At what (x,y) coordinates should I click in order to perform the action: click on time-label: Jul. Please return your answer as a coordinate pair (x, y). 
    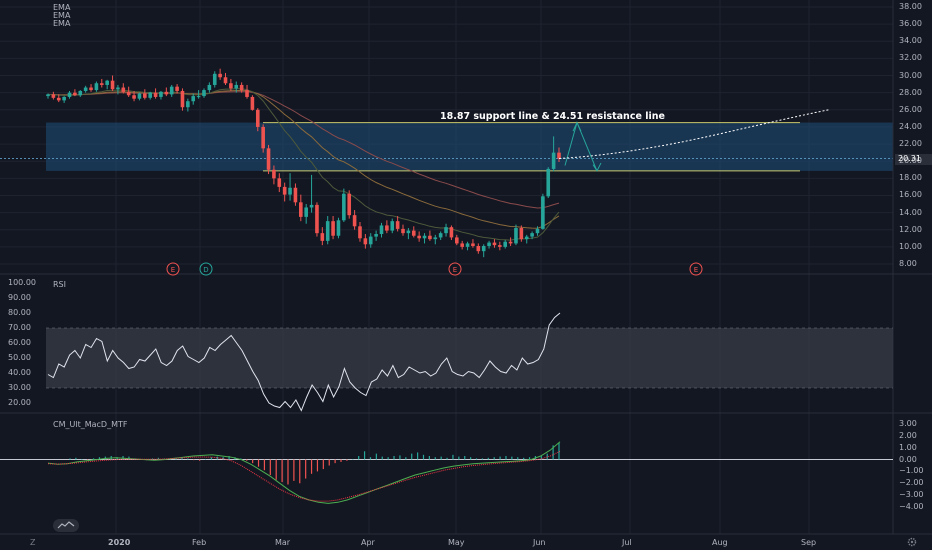
    Looking at the image, I should click on (627, 542).